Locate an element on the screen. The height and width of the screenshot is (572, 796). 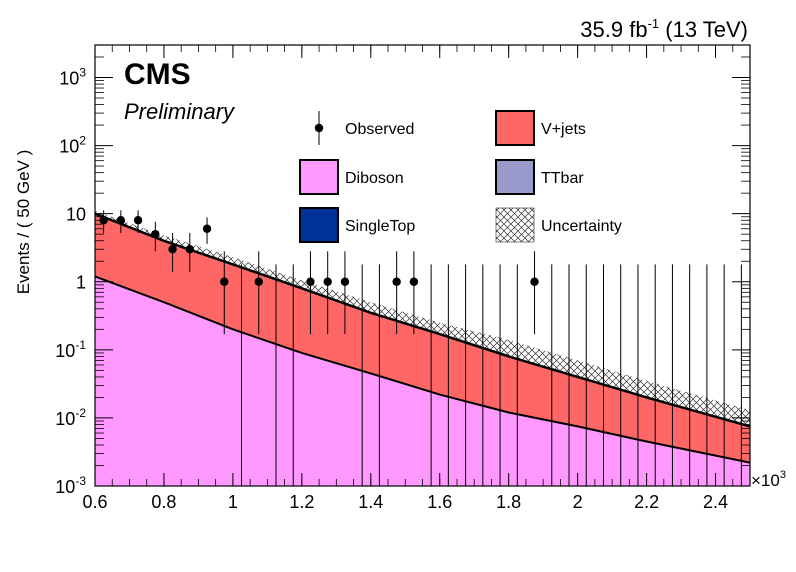
legend-entry: V+jets is located at coordinates (540, 128).